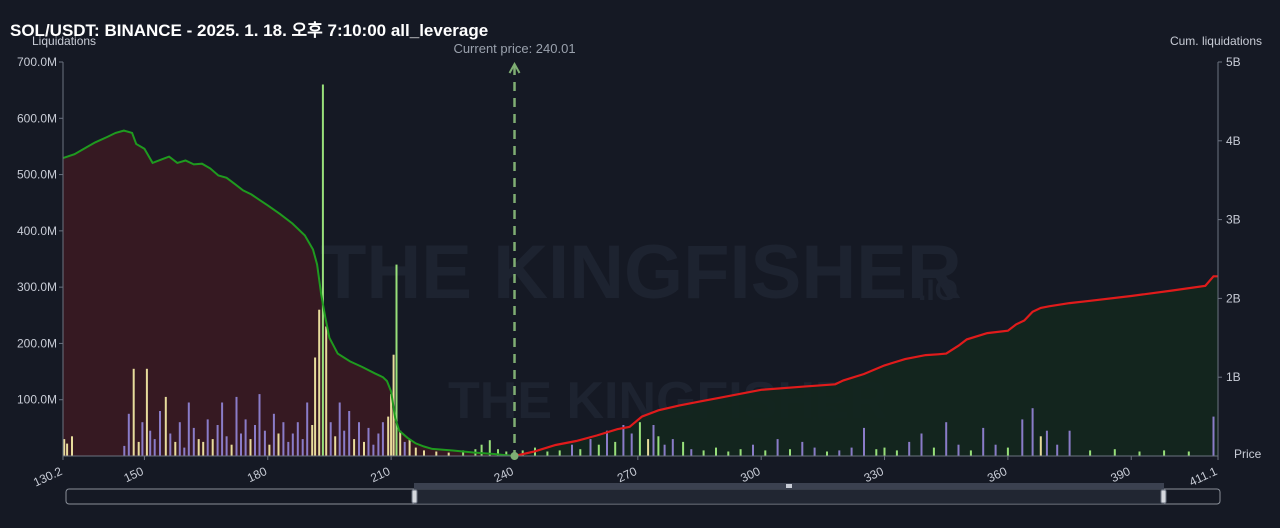 This screenshot has width=1280, height=528. Describe the element at coordinates (380, 474) in the screenshot. I see `x-tick-label: 210` at that location.